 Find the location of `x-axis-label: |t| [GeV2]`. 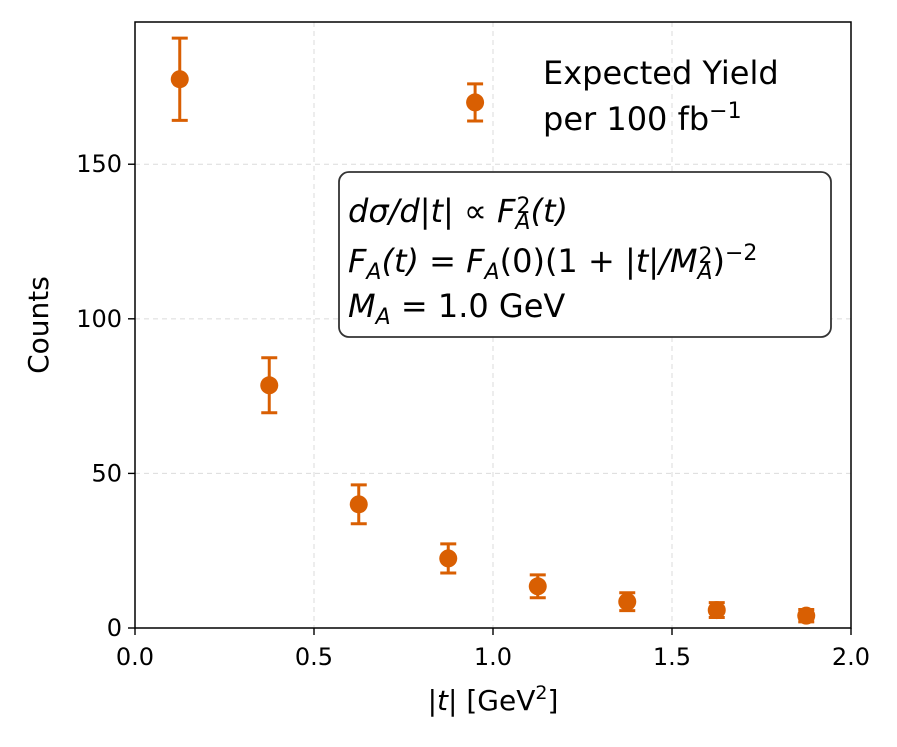

x-axis-label: |t| [GeV2] is located at coordinates (493, 699).